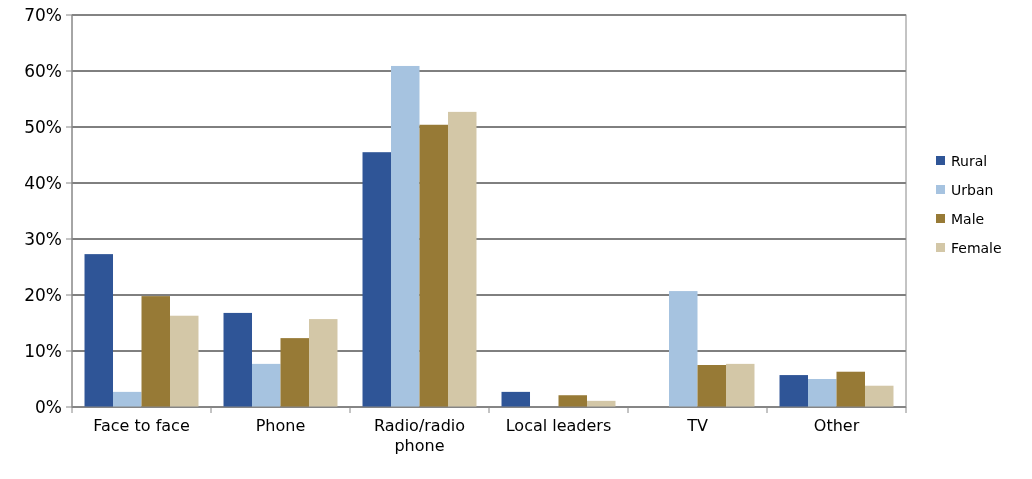  I want to click on y-tick-label: 40%, so click(43, 182).